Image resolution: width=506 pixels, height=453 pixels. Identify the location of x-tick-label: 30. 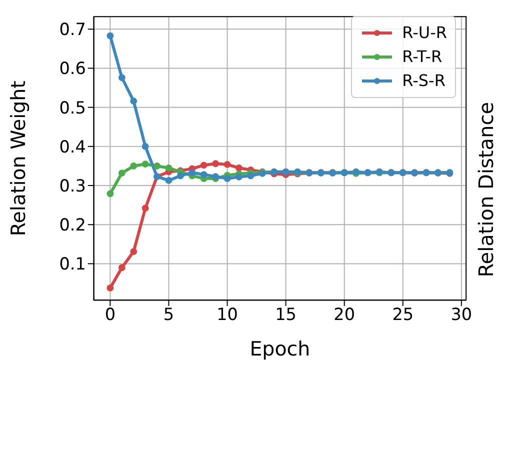
(461, 314).